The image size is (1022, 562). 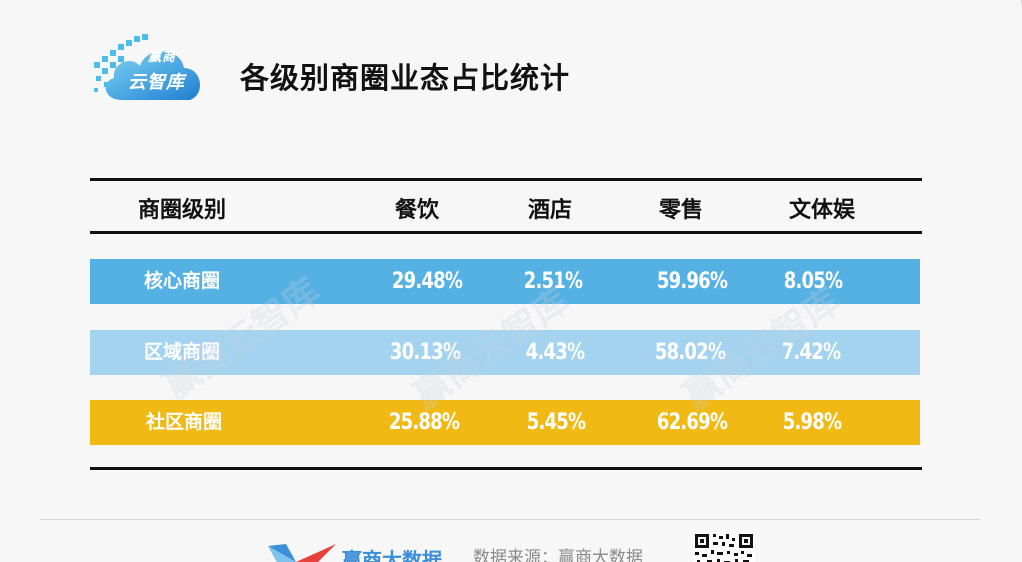 What do you see at coordinates (553, 281) in the screenshot?
I see `value-hotel: 2.51%` at bounding box center [553, 281].